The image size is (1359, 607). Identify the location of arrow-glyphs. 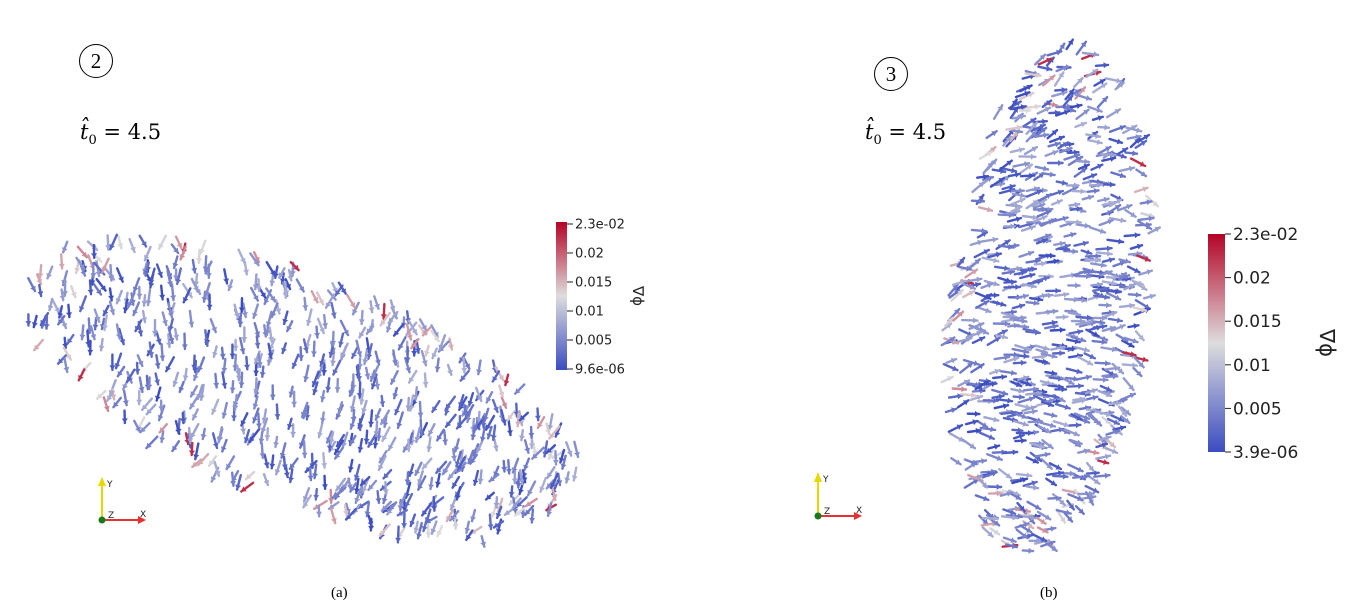
(1050, 296).